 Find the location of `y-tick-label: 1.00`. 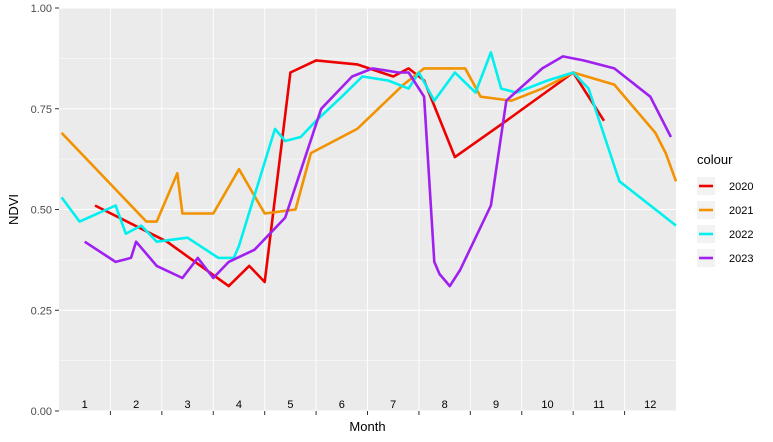

y-tick-label: 1.00 is located at coordinates (41, 9).